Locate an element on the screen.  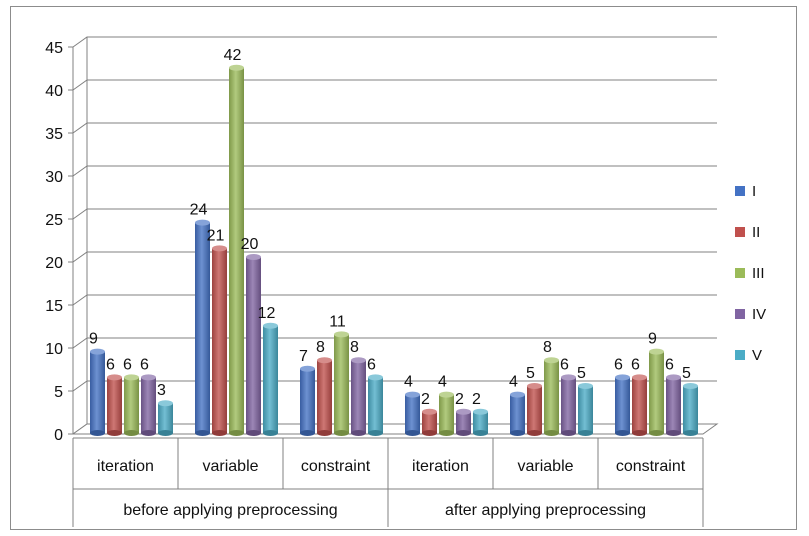
data-label: 8 is located at coordinates (320, 347).